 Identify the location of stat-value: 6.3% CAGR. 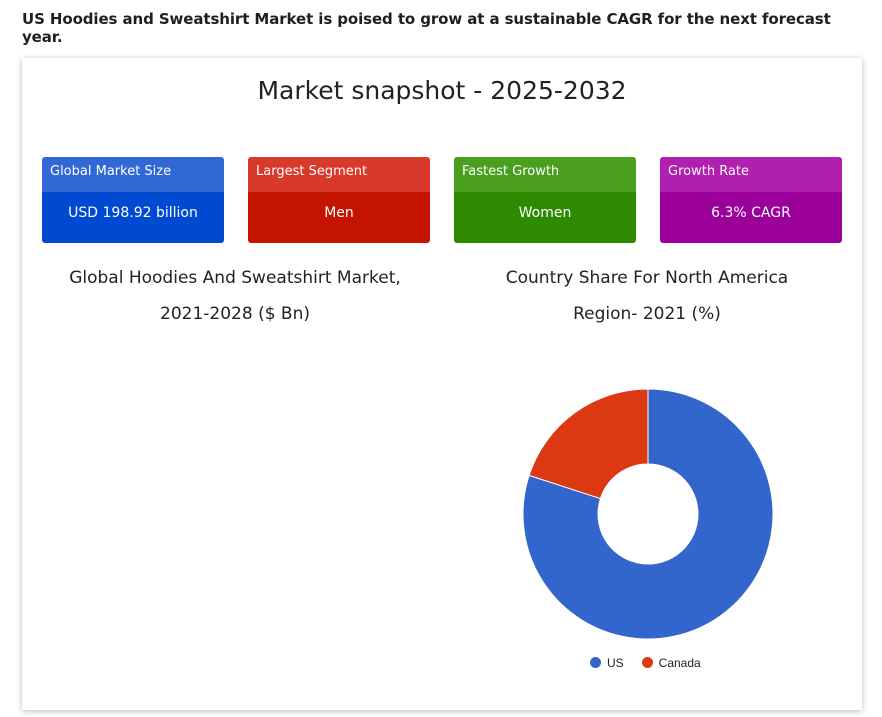
(751, 217).